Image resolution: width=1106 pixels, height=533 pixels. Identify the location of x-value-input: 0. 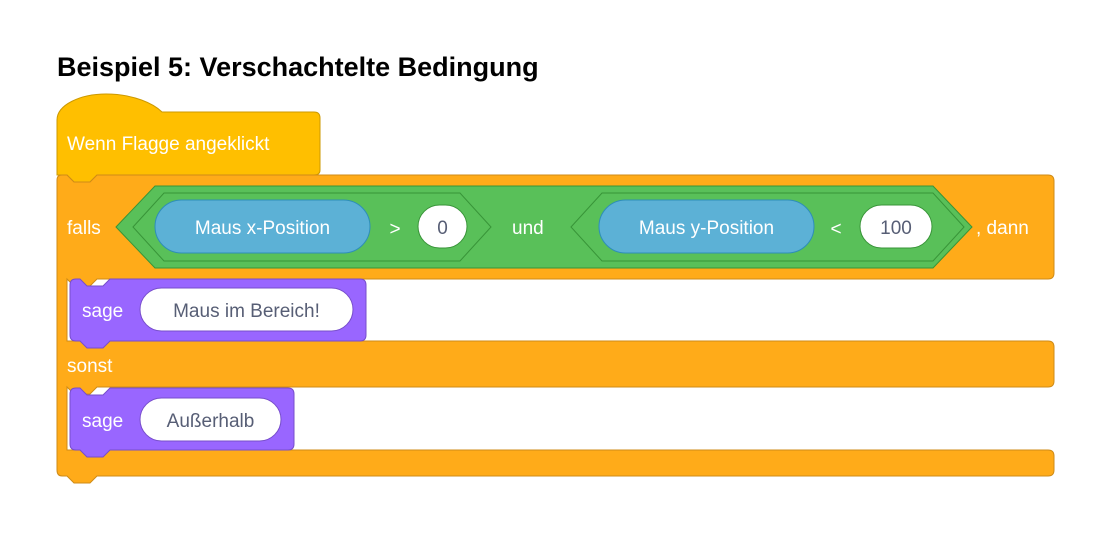
(442, 226).